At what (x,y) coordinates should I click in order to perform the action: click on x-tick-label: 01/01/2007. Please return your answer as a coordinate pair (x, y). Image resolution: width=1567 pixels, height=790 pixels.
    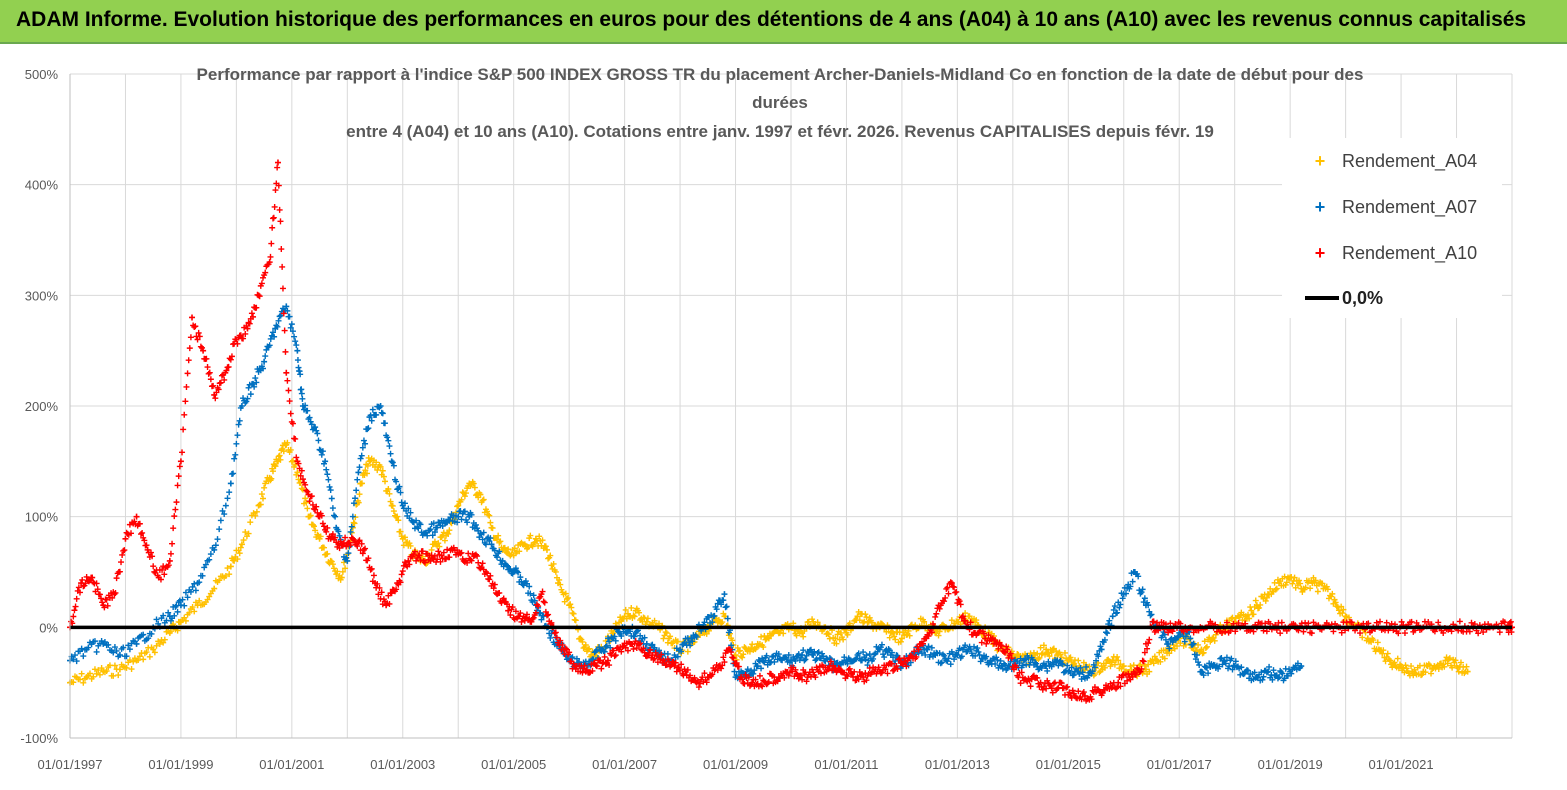
    Looking at the image, I should click on (624, 764).